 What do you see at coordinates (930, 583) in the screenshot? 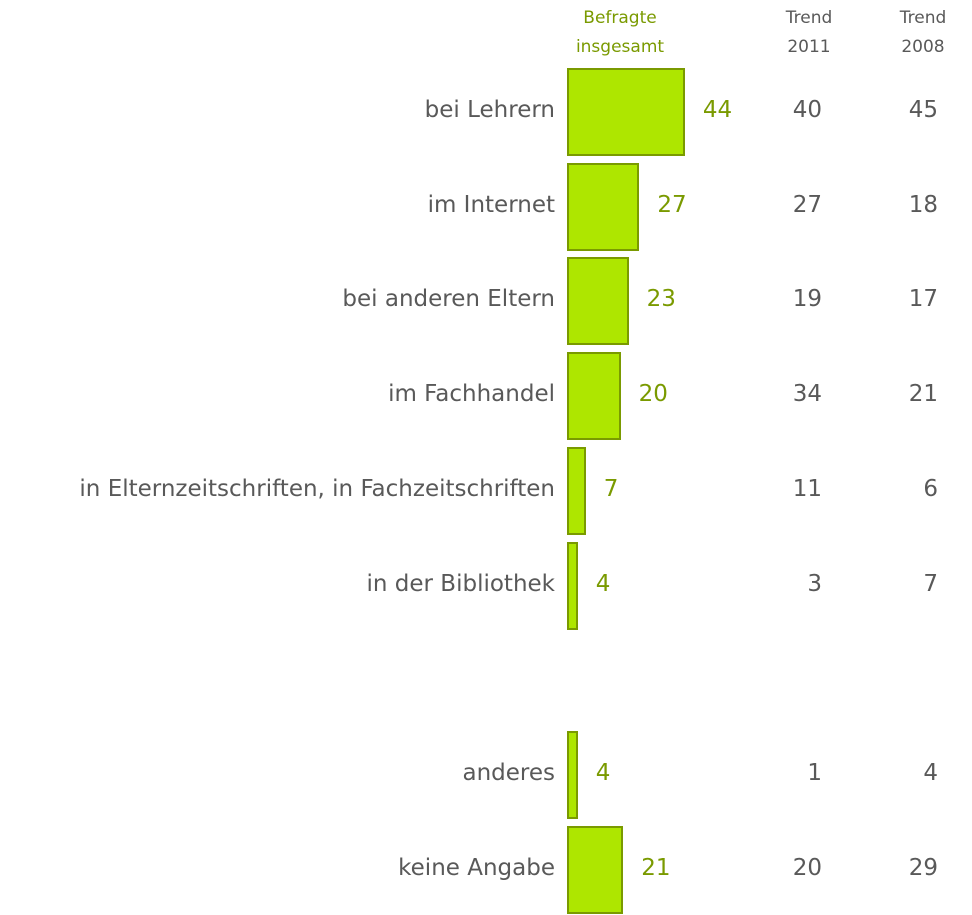
I see `trend-value: 7` at bounding box center [930, 583].